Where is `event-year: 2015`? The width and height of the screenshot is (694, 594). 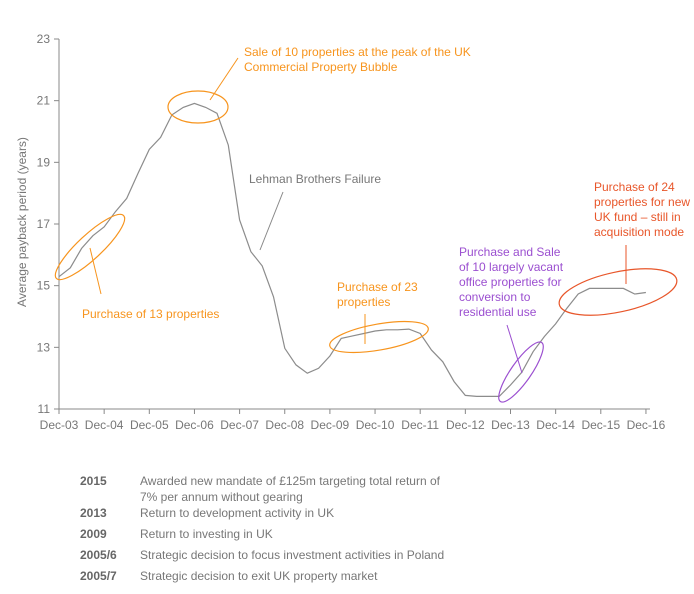 event-year: 2015 is located at coordinates (93, 481).